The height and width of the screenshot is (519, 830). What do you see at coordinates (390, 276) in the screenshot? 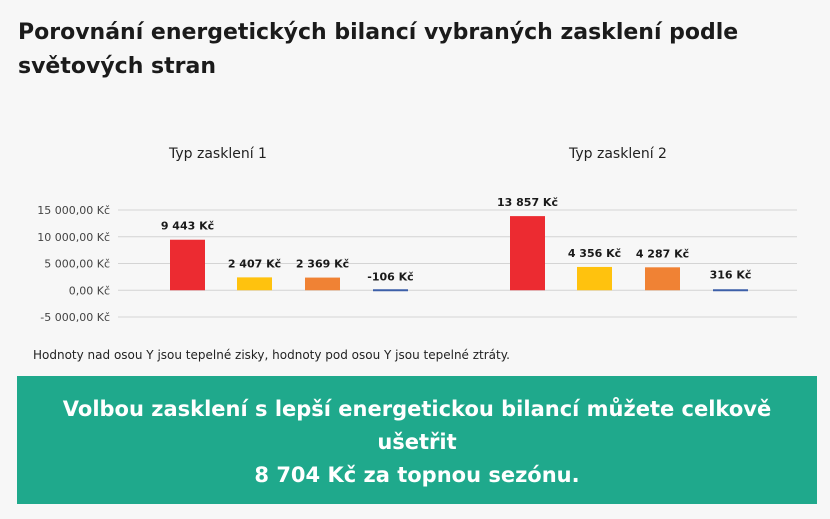
I see `data-label: -106 Kč` at bounding box center [390, 276].